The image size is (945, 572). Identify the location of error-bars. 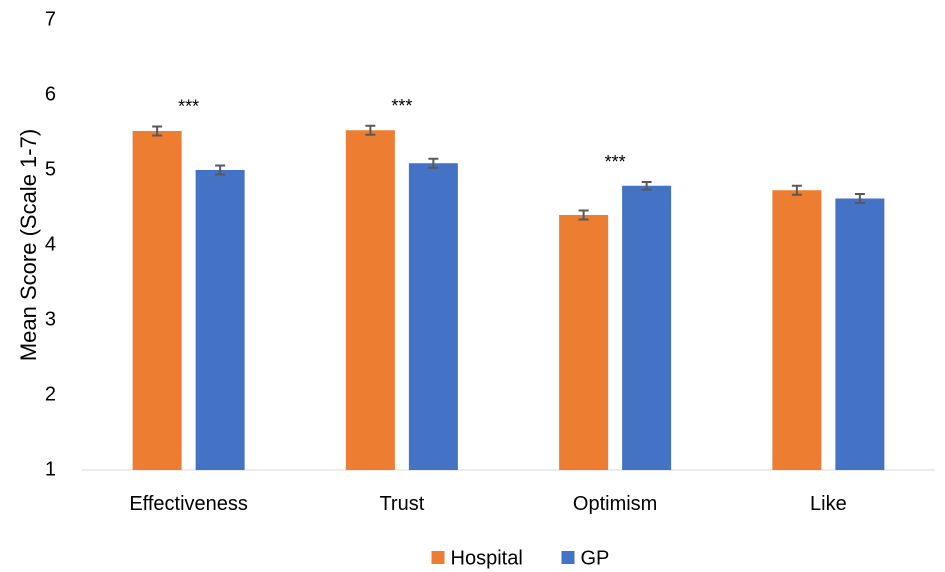
(508, 172).